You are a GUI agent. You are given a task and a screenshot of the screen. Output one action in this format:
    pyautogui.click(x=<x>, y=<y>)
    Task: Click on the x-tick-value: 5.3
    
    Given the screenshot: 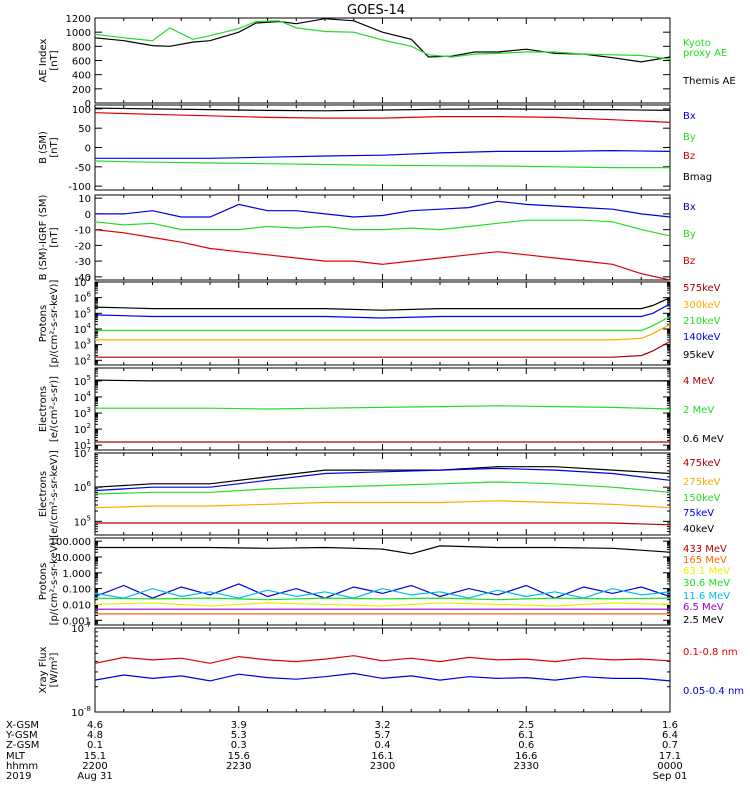 What is the action you would take?
    pyautogui.click(x=239, y=735)
    